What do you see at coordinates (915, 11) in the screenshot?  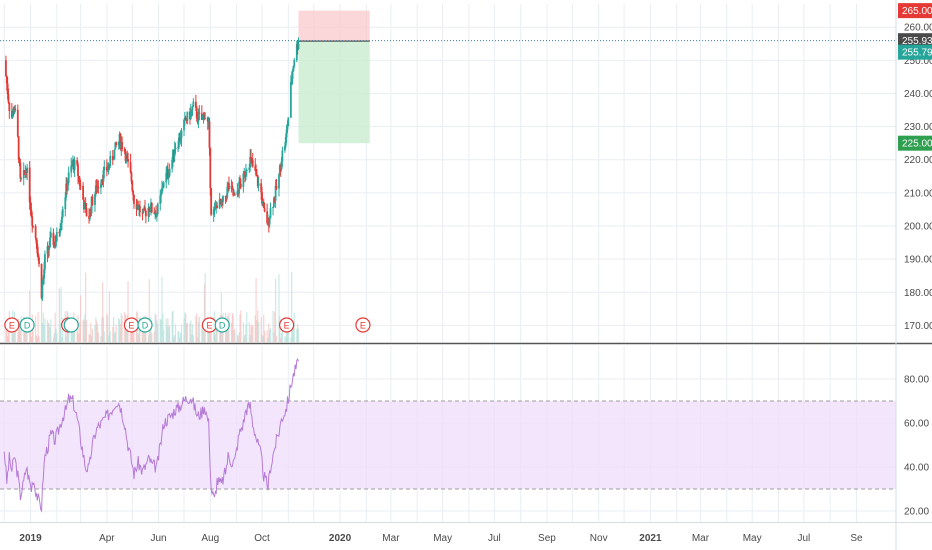 I see `price-label-tag` at bounding box center [915, 11].